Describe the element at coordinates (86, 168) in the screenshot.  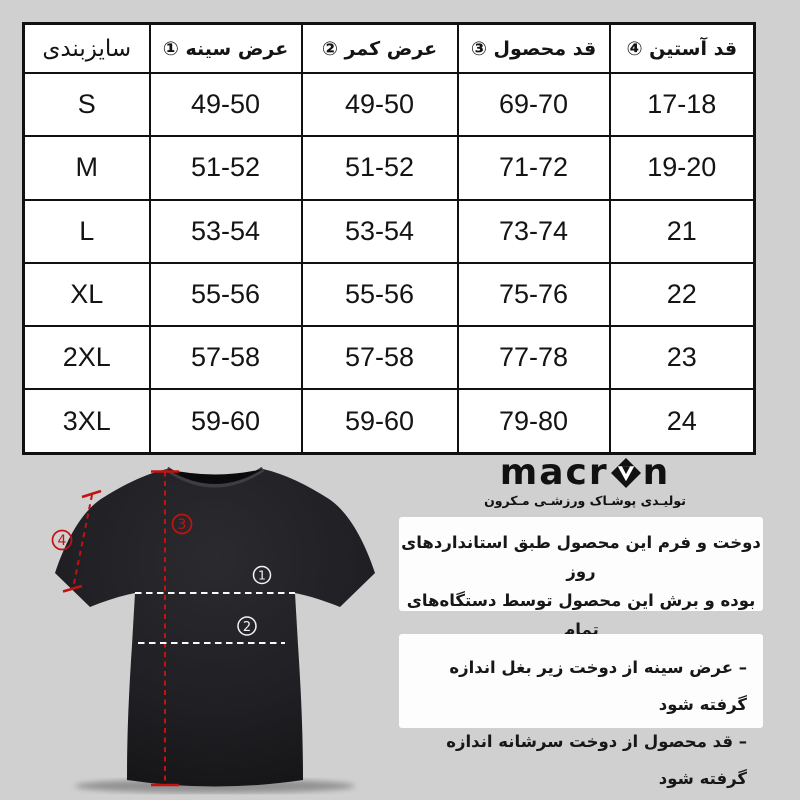
I see `size-cell: M` at that location.